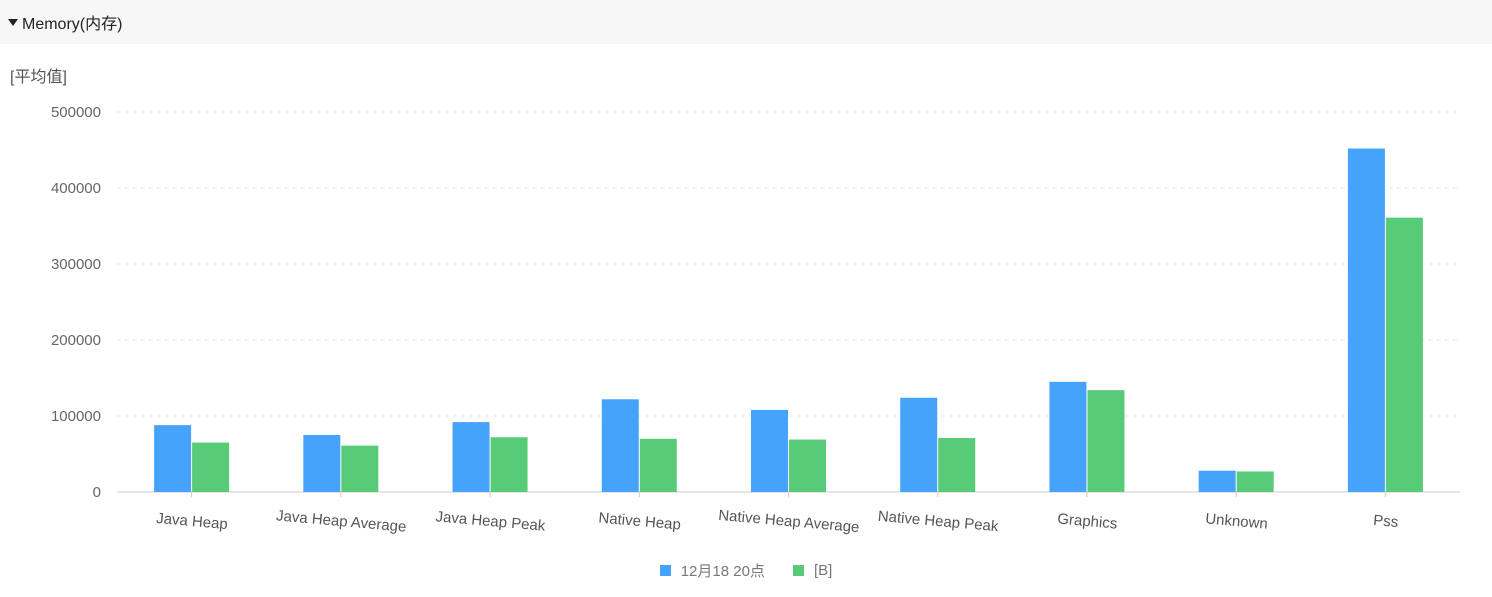  What do you see at coordinates (746, 22) in the screenshot?
I see `section-header: Memory(内存)` at bounding box center [746, 22].